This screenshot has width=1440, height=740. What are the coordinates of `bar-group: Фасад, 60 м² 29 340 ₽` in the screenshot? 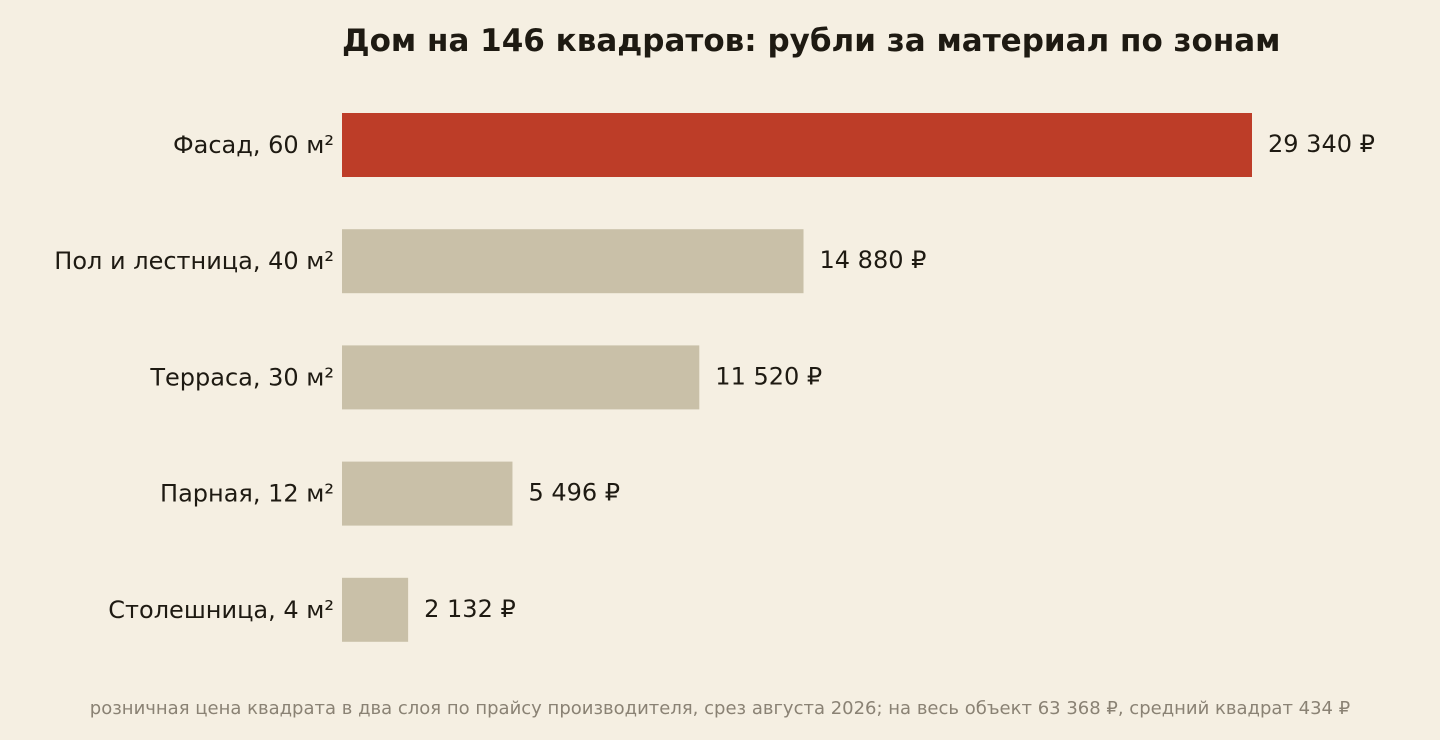 It's located at (774, 145).